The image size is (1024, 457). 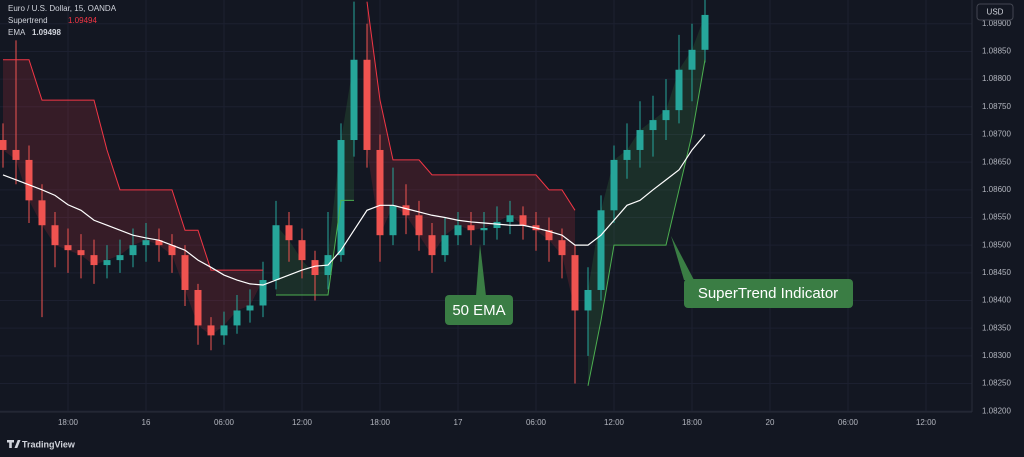 I want to click on currency-button, so click(x=995, y=12).